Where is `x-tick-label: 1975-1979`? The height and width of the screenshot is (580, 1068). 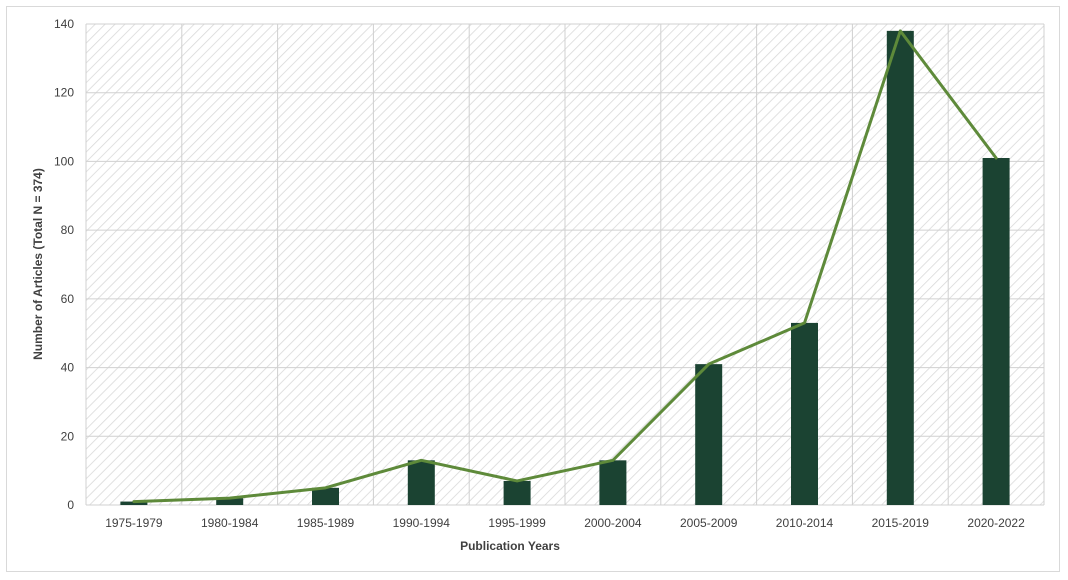 x-tick-label: 1975-1979 is located at coordinates (134, 523).